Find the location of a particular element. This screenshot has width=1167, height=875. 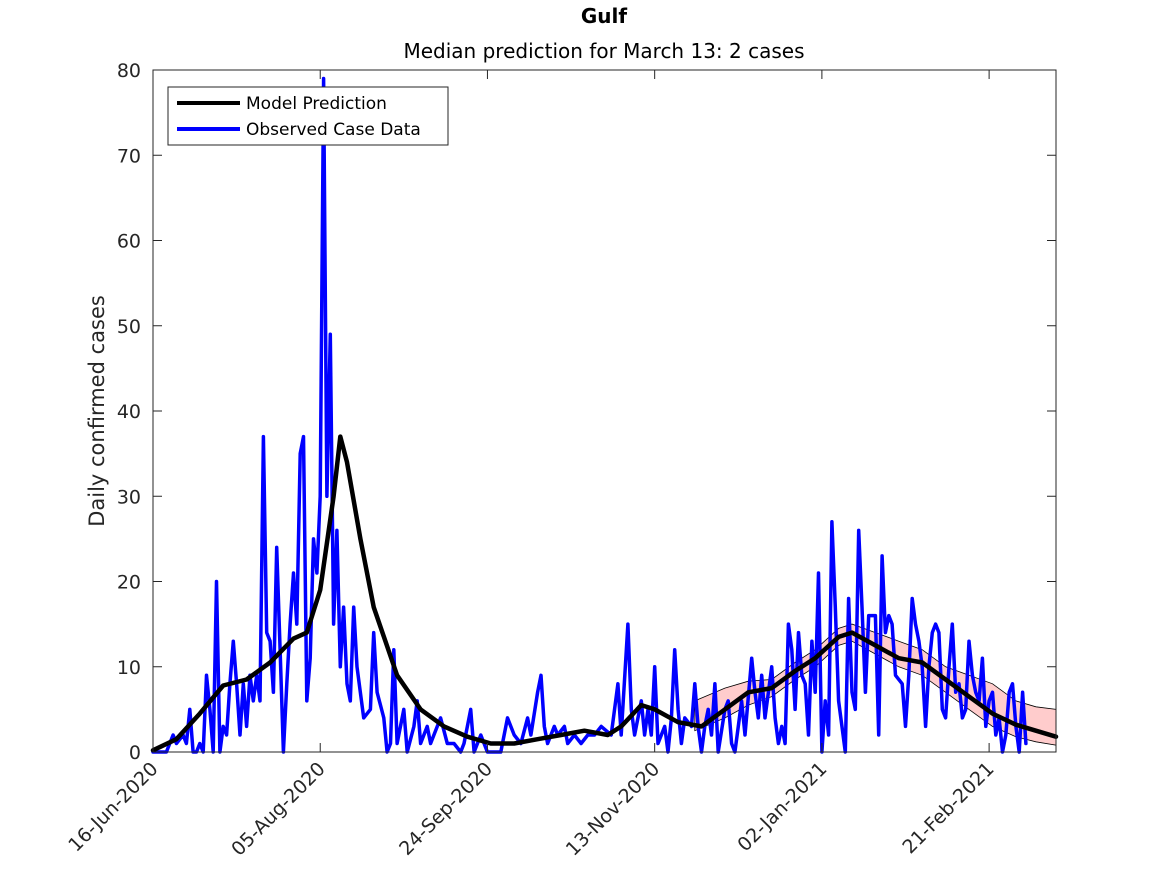

legend: Model Prediction Observed Case Data is located at coordinates (308, 116).